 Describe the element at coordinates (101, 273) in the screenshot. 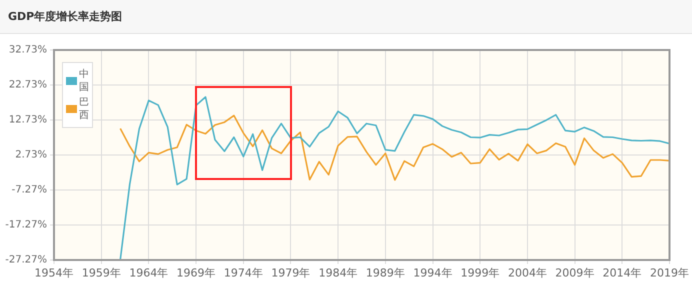

I see `x-tick-label: 1959年` at that location.